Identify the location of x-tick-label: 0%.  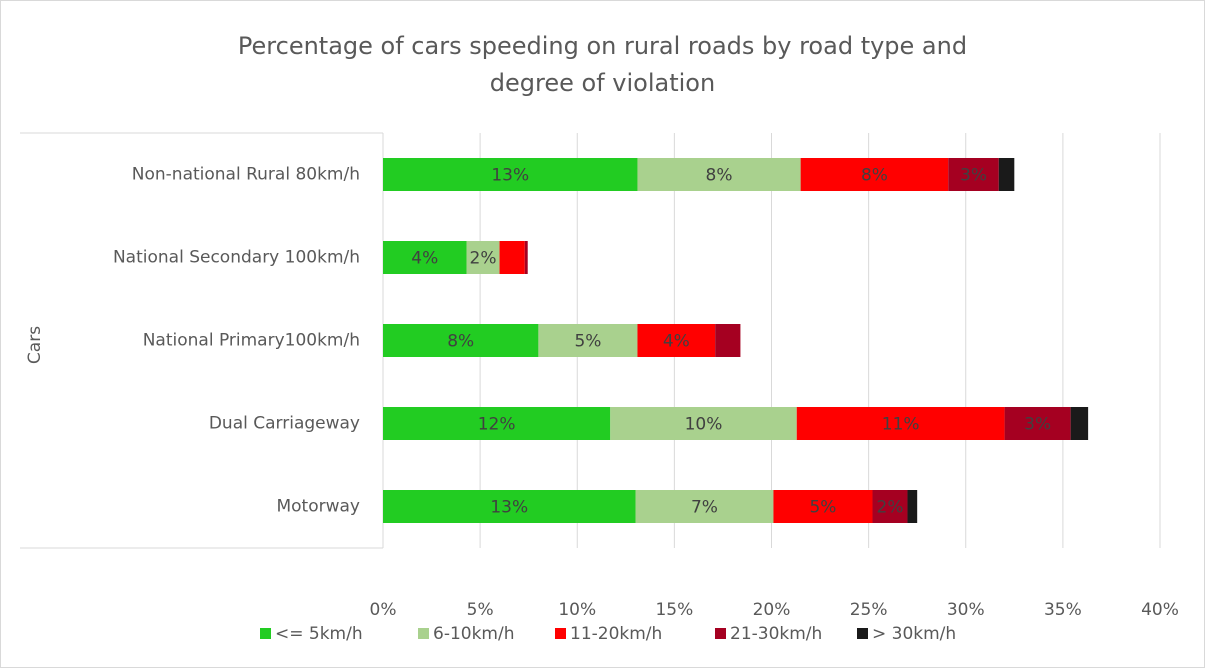
(383, 610).